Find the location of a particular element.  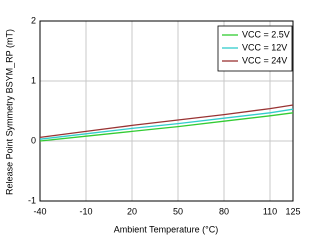

x-tick-label: 50 is located at coordinates (178, 211).